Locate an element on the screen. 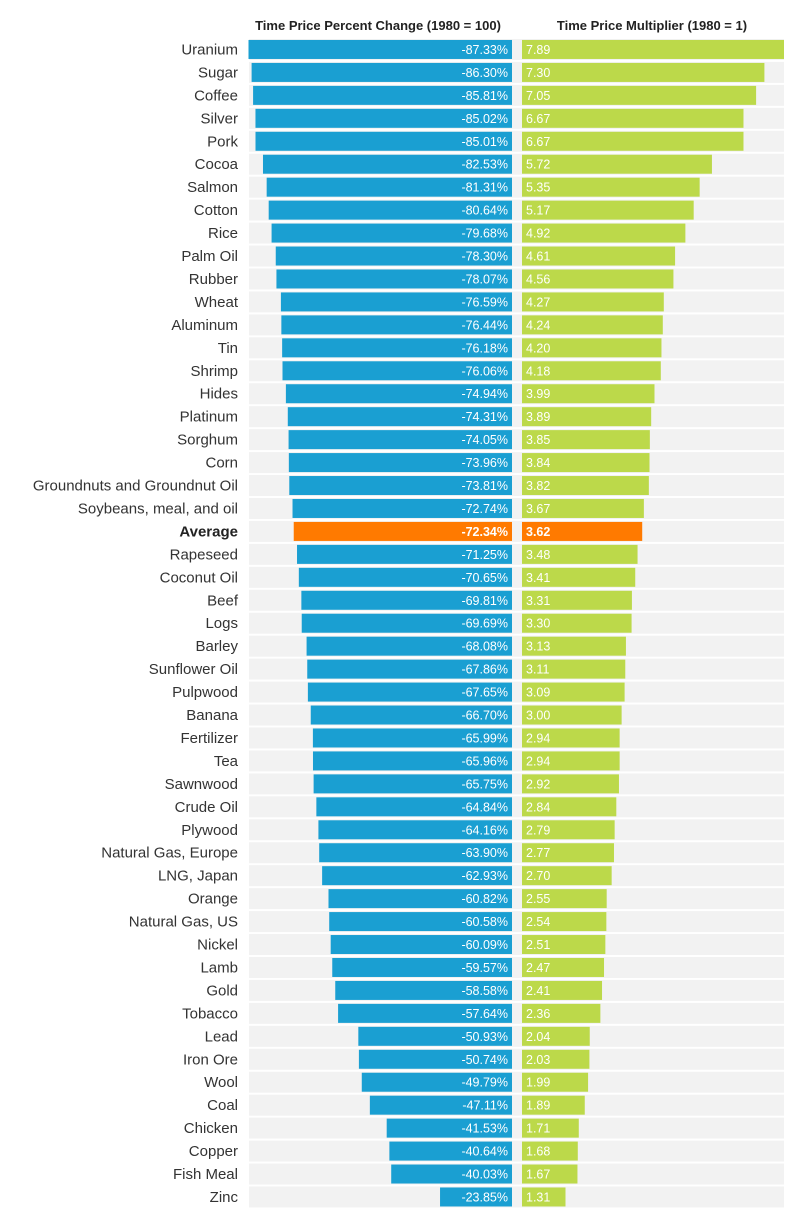 The image size is (800, 1226). multiplier-value: 3.62 is located at coordinates (538, 532).